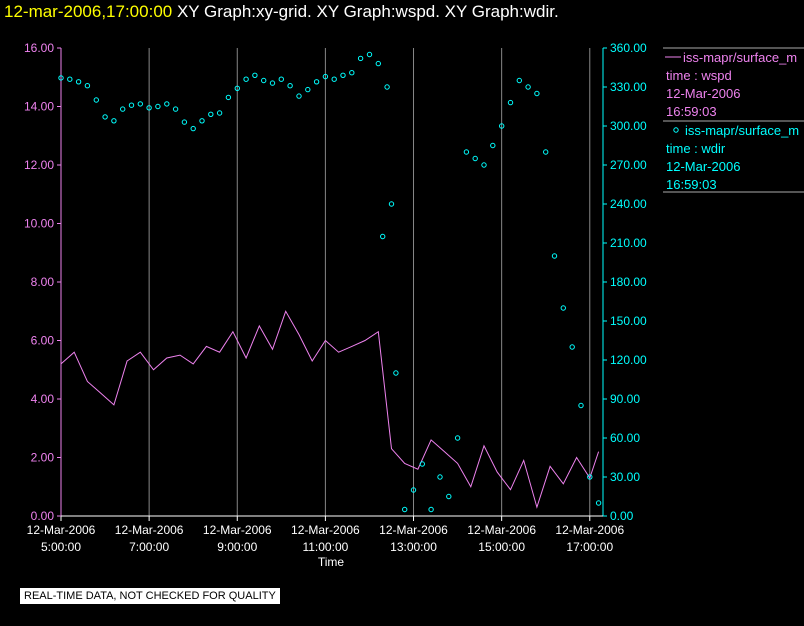 Image resolution: width=804 pixels, height=626 pixels. I want to click on left-tick-label: 0.00, so click(43, 516).